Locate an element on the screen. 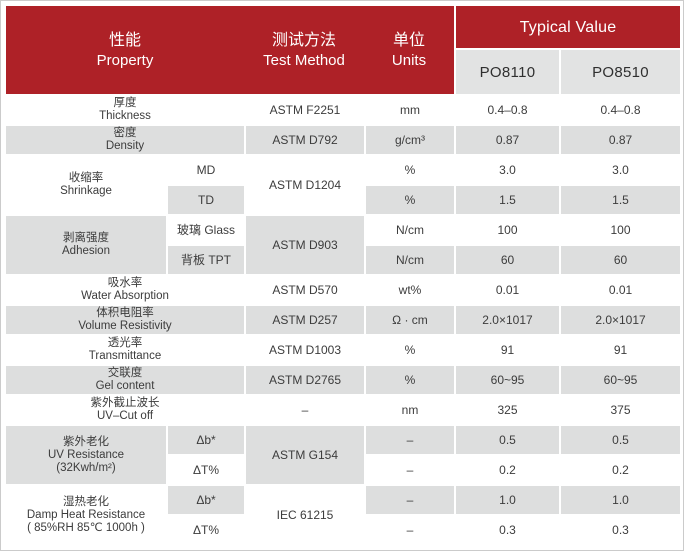  row-uv-resistance-dt: ΔT% – 0.2 0.2 is located at coordinates (343, 470).